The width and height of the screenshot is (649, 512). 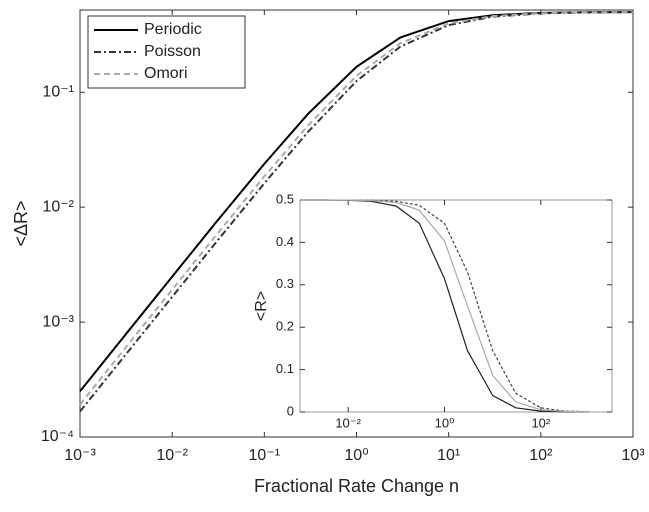 What do you see at coordinates (80, 455) in the screenshot?
I see `x-tick-label: 10⁻³` at bounding box center [80, 455].